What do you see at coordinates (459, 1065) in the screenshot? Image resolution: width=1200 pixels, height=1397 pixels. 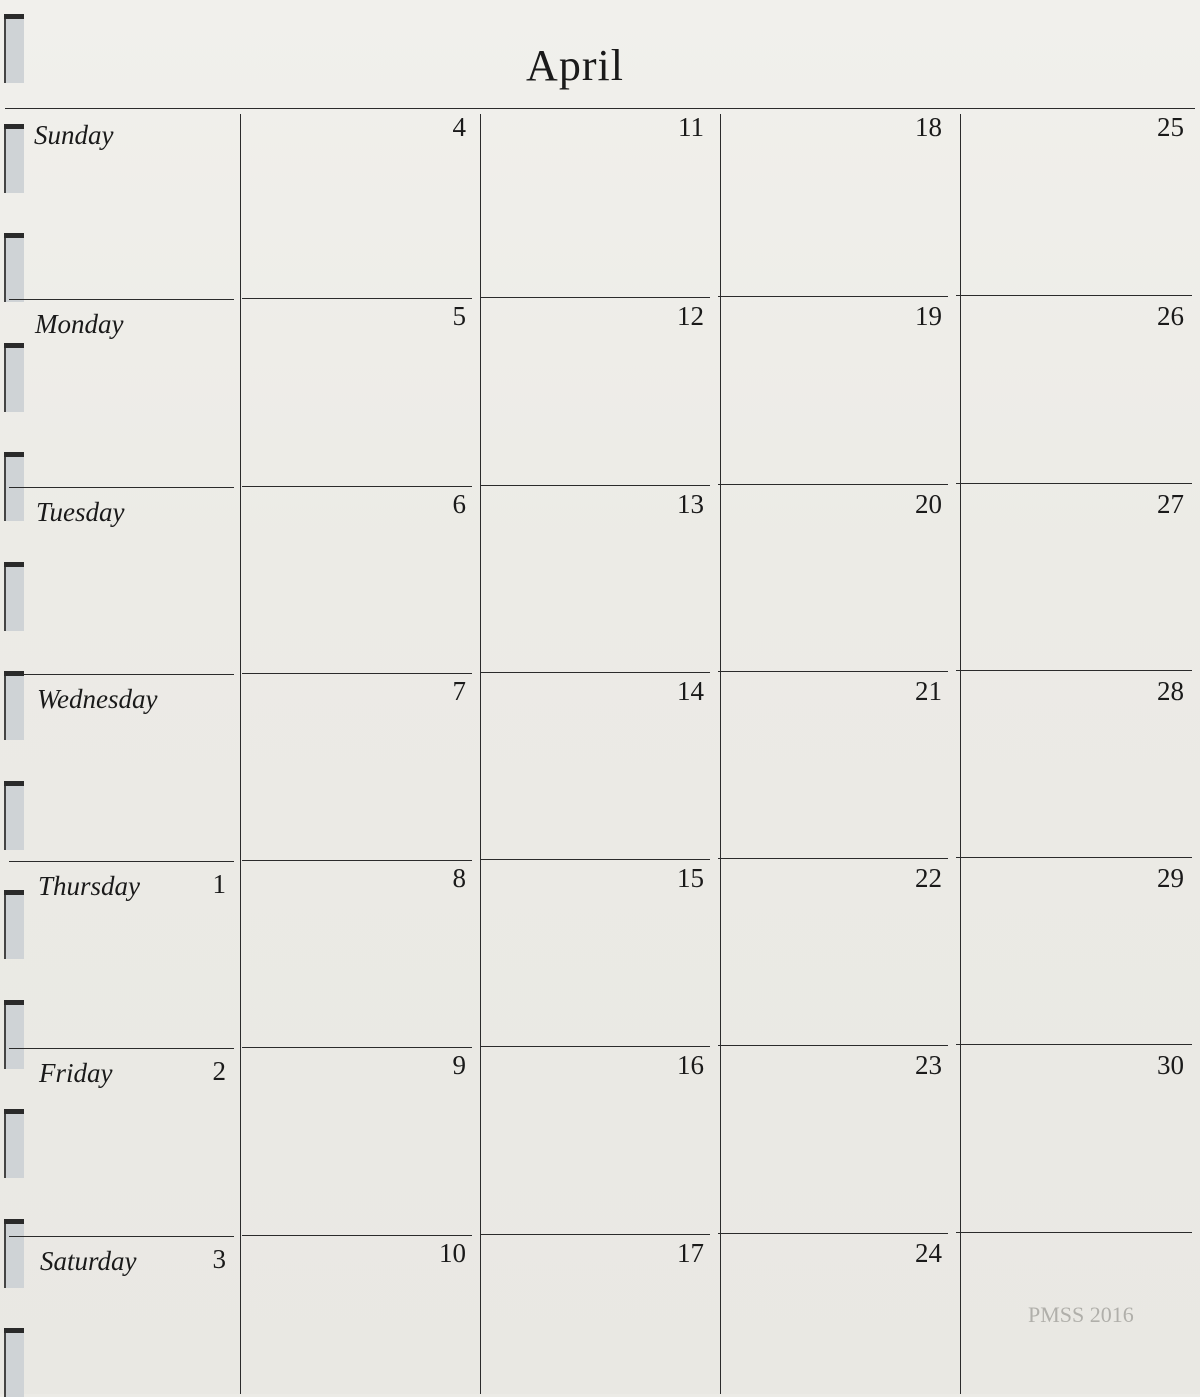 I see `date-number: 9` at bounding box center [459, 1065].